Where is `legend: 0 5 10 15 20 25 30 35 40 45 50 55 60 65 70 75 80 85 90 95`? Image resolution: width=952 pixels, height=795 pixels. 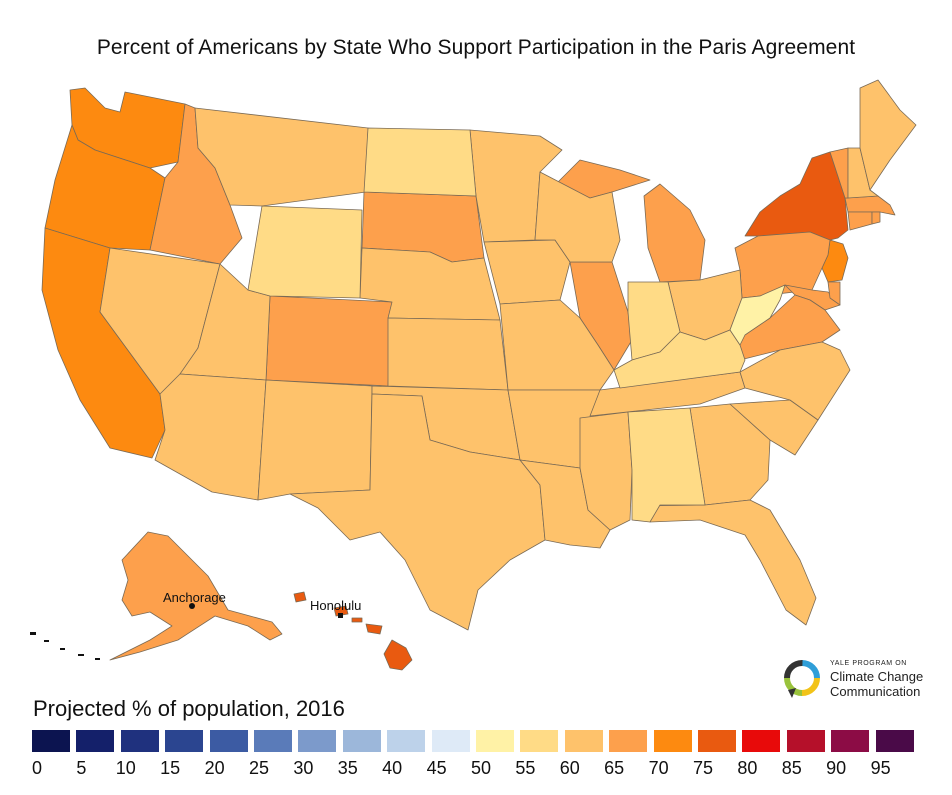
legend: 0 5 10 15 20 25 30 35 40 45 50 55 60 65 70 75 80 85 90 95 is located at coordinates (477, 760).